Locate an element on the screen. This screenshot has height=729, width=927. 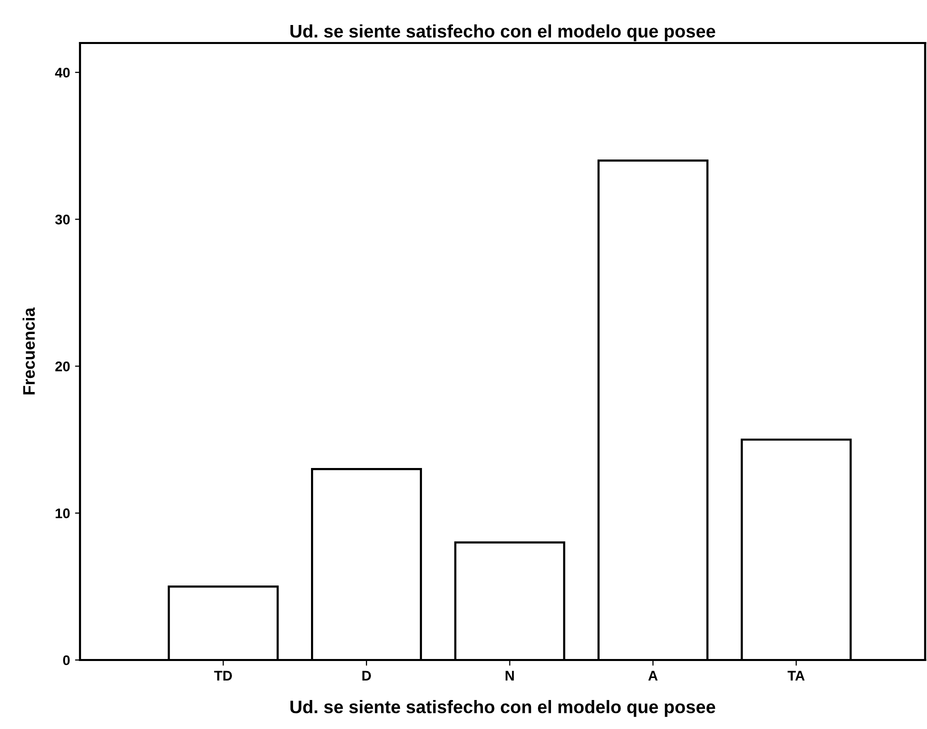
x-axis-title: Ud. se siente satisfecho con el modelo que posee is located at coordinates (503, 708).